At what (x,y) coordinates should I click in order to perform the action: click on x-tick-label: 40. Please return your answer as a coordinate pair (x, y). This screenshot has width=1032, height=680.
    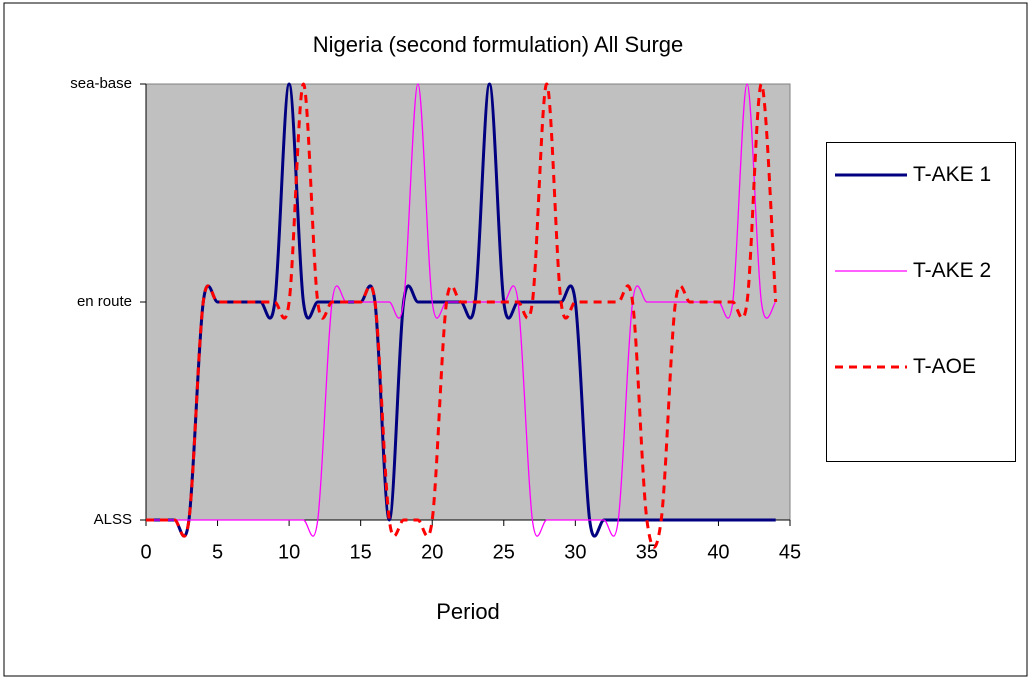
    Looking at the image, I should click on (718, 552).